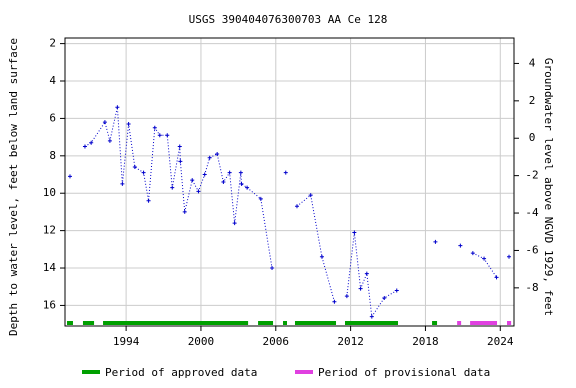 Image resolution: width=576 pixels, height=388 pixels. Describe the element at coordinates (532, 137) in the screenshot. I see `y2-tick-label: 0` at that location.